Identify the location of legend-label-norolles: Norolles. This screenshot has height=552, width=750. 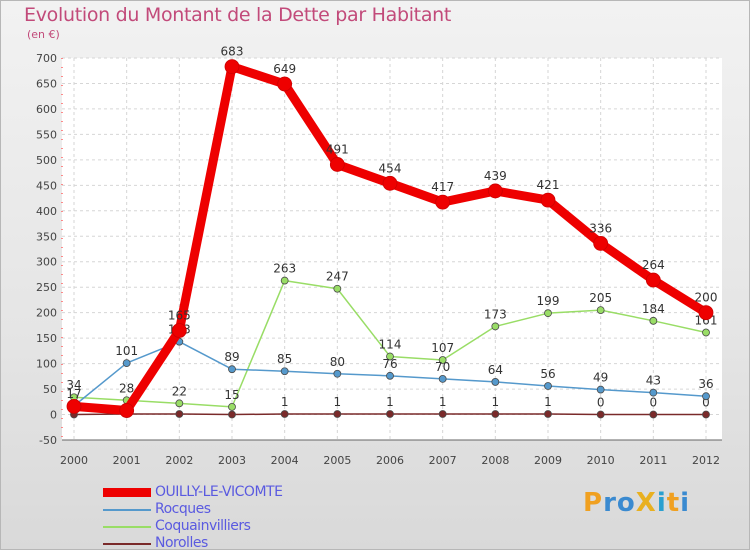
(181, 543).